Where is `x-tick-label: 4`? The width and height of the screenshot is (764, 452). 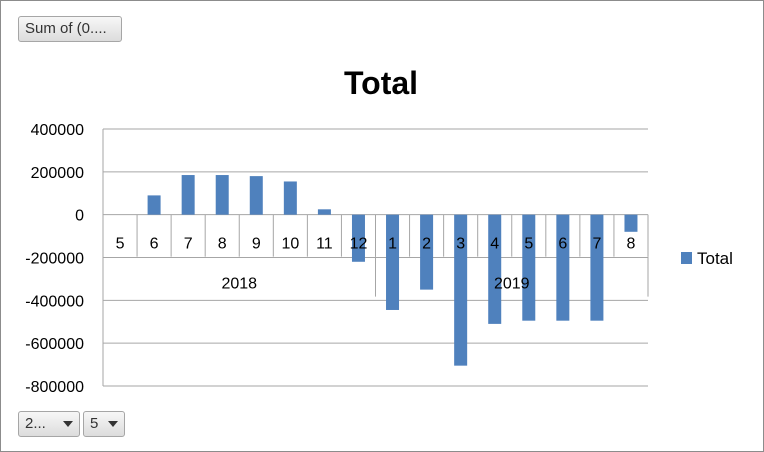 x-tick-label: 4 is located at coordinates (494, 244).